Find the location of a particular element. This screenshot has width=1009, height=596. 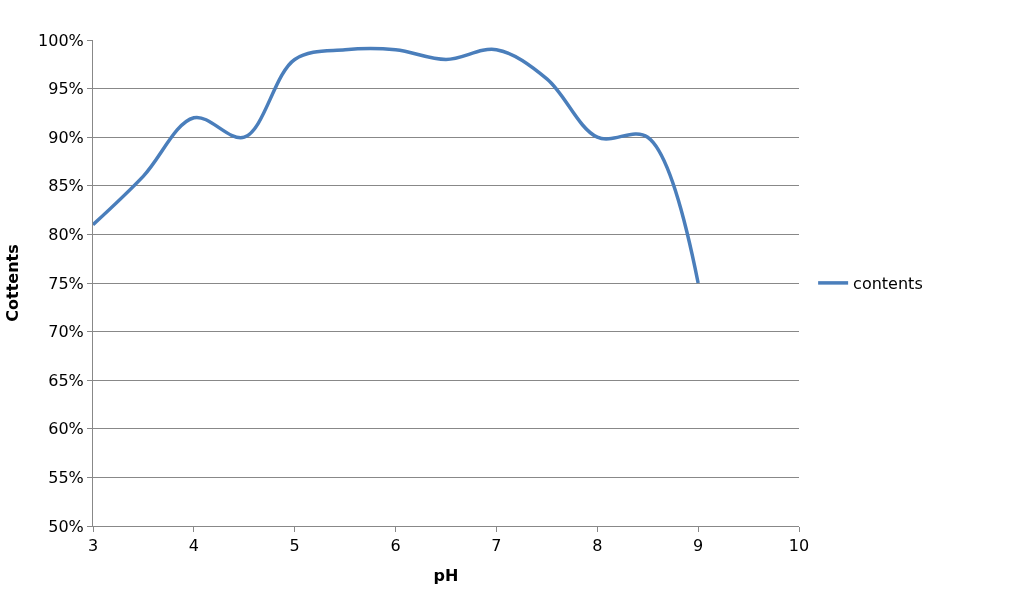

y-tick-label: 75% is located at coordinates (66, 283).